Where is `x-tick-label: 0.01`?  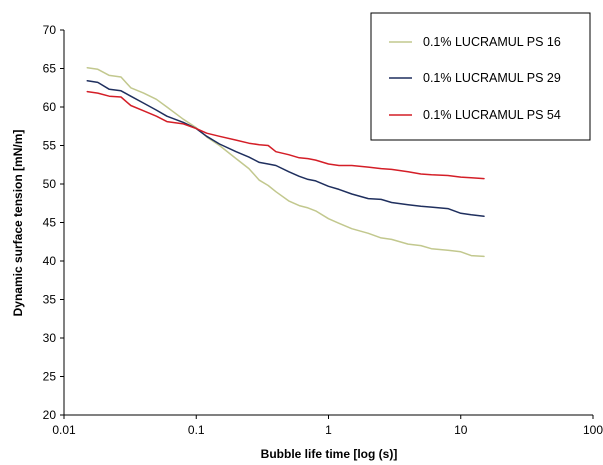 x-tick-label: 0.01 is located at coordinates (64, 430).